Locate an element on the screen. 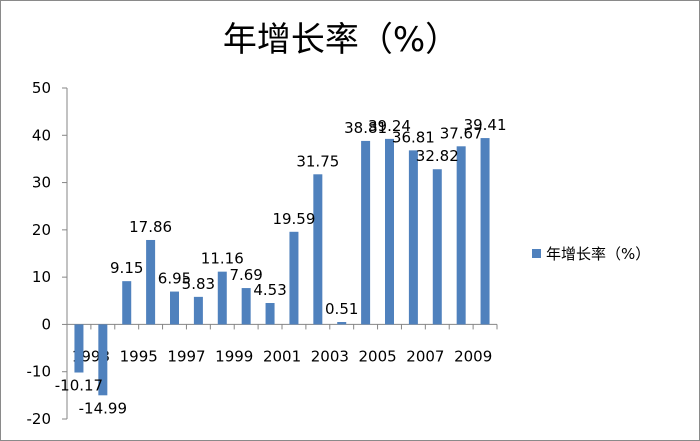 This screenshot has height=441, width=700. x-tick-label: 1995 is located at coordinates (139, 356).